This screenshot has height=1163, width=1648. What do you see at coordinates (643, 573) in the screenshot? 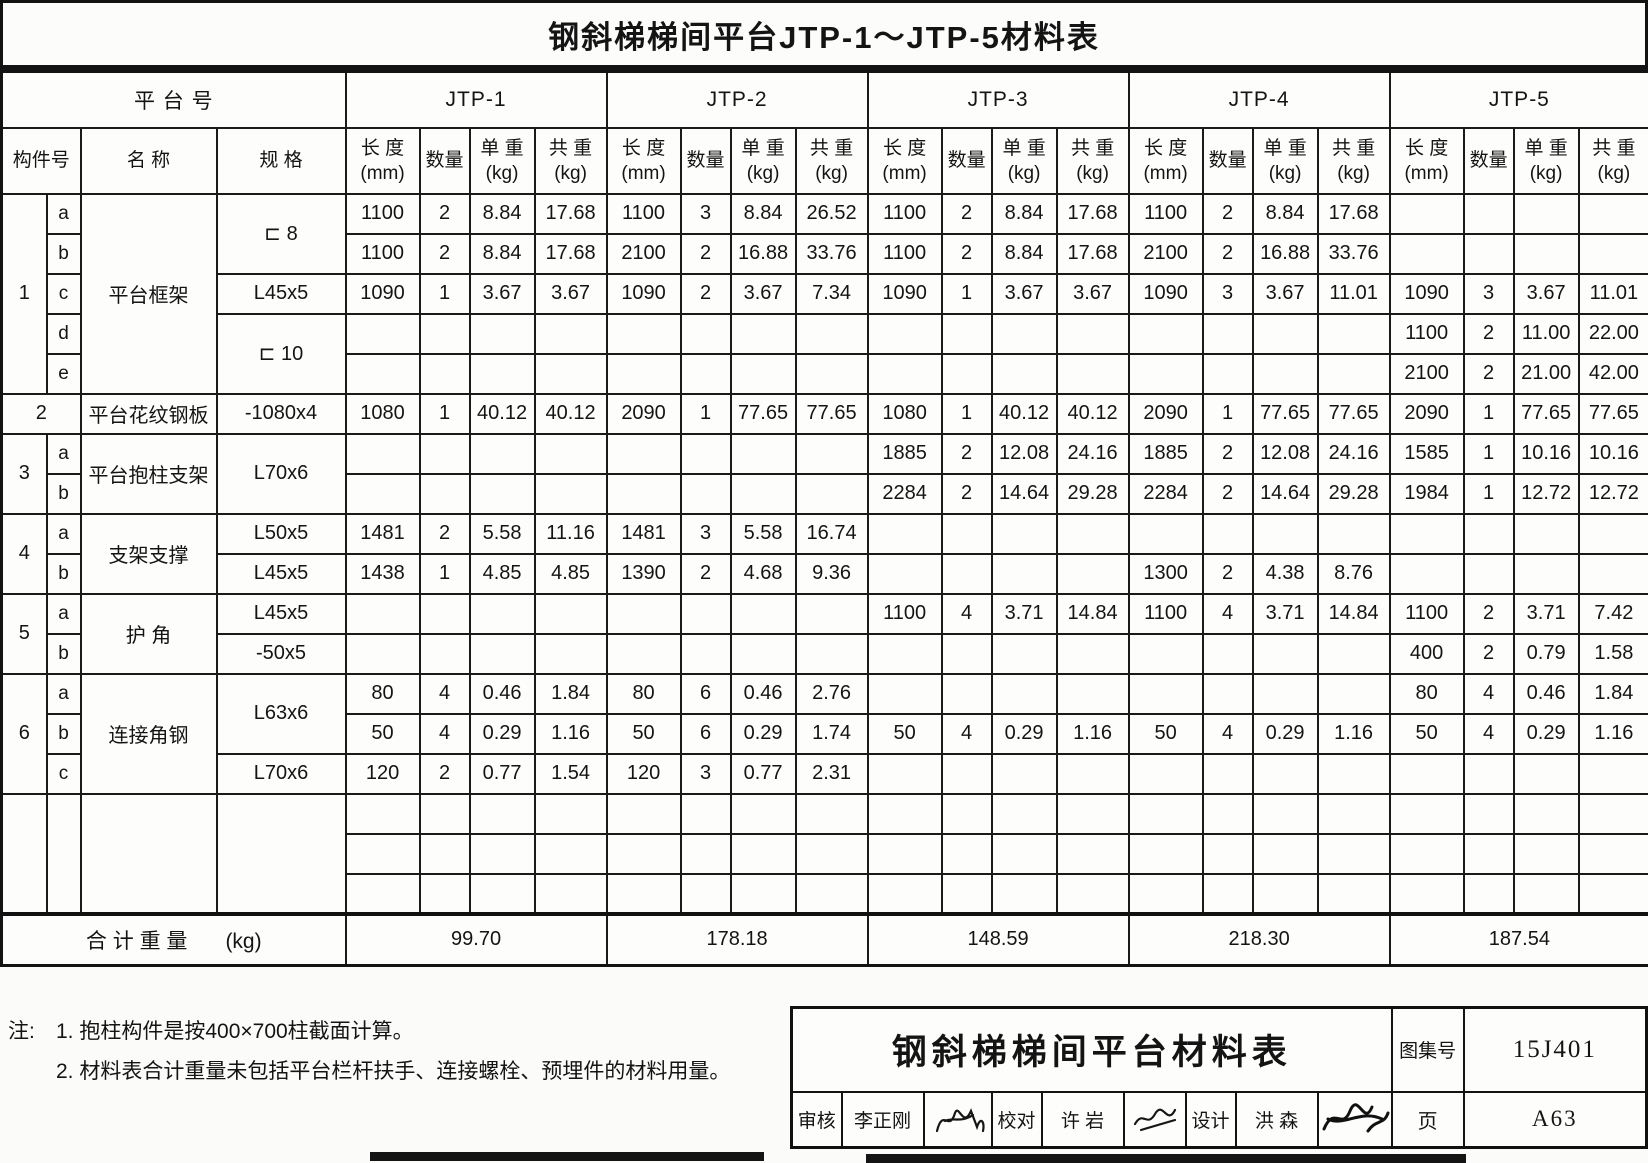
I see `cell-length: 1390` at bounding box center [643, 573].